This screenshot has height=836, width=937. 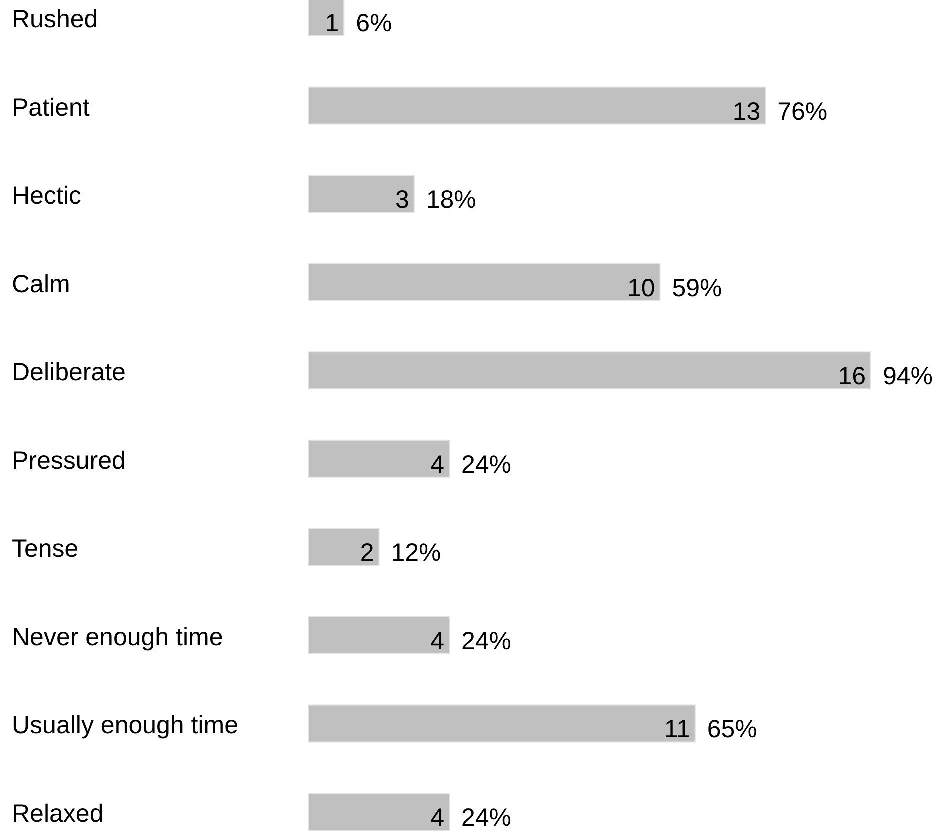 What do you see at coordinates (732, 730) in the screenshot?
I see `annotation: 65%` at bounding box center [732, 730].